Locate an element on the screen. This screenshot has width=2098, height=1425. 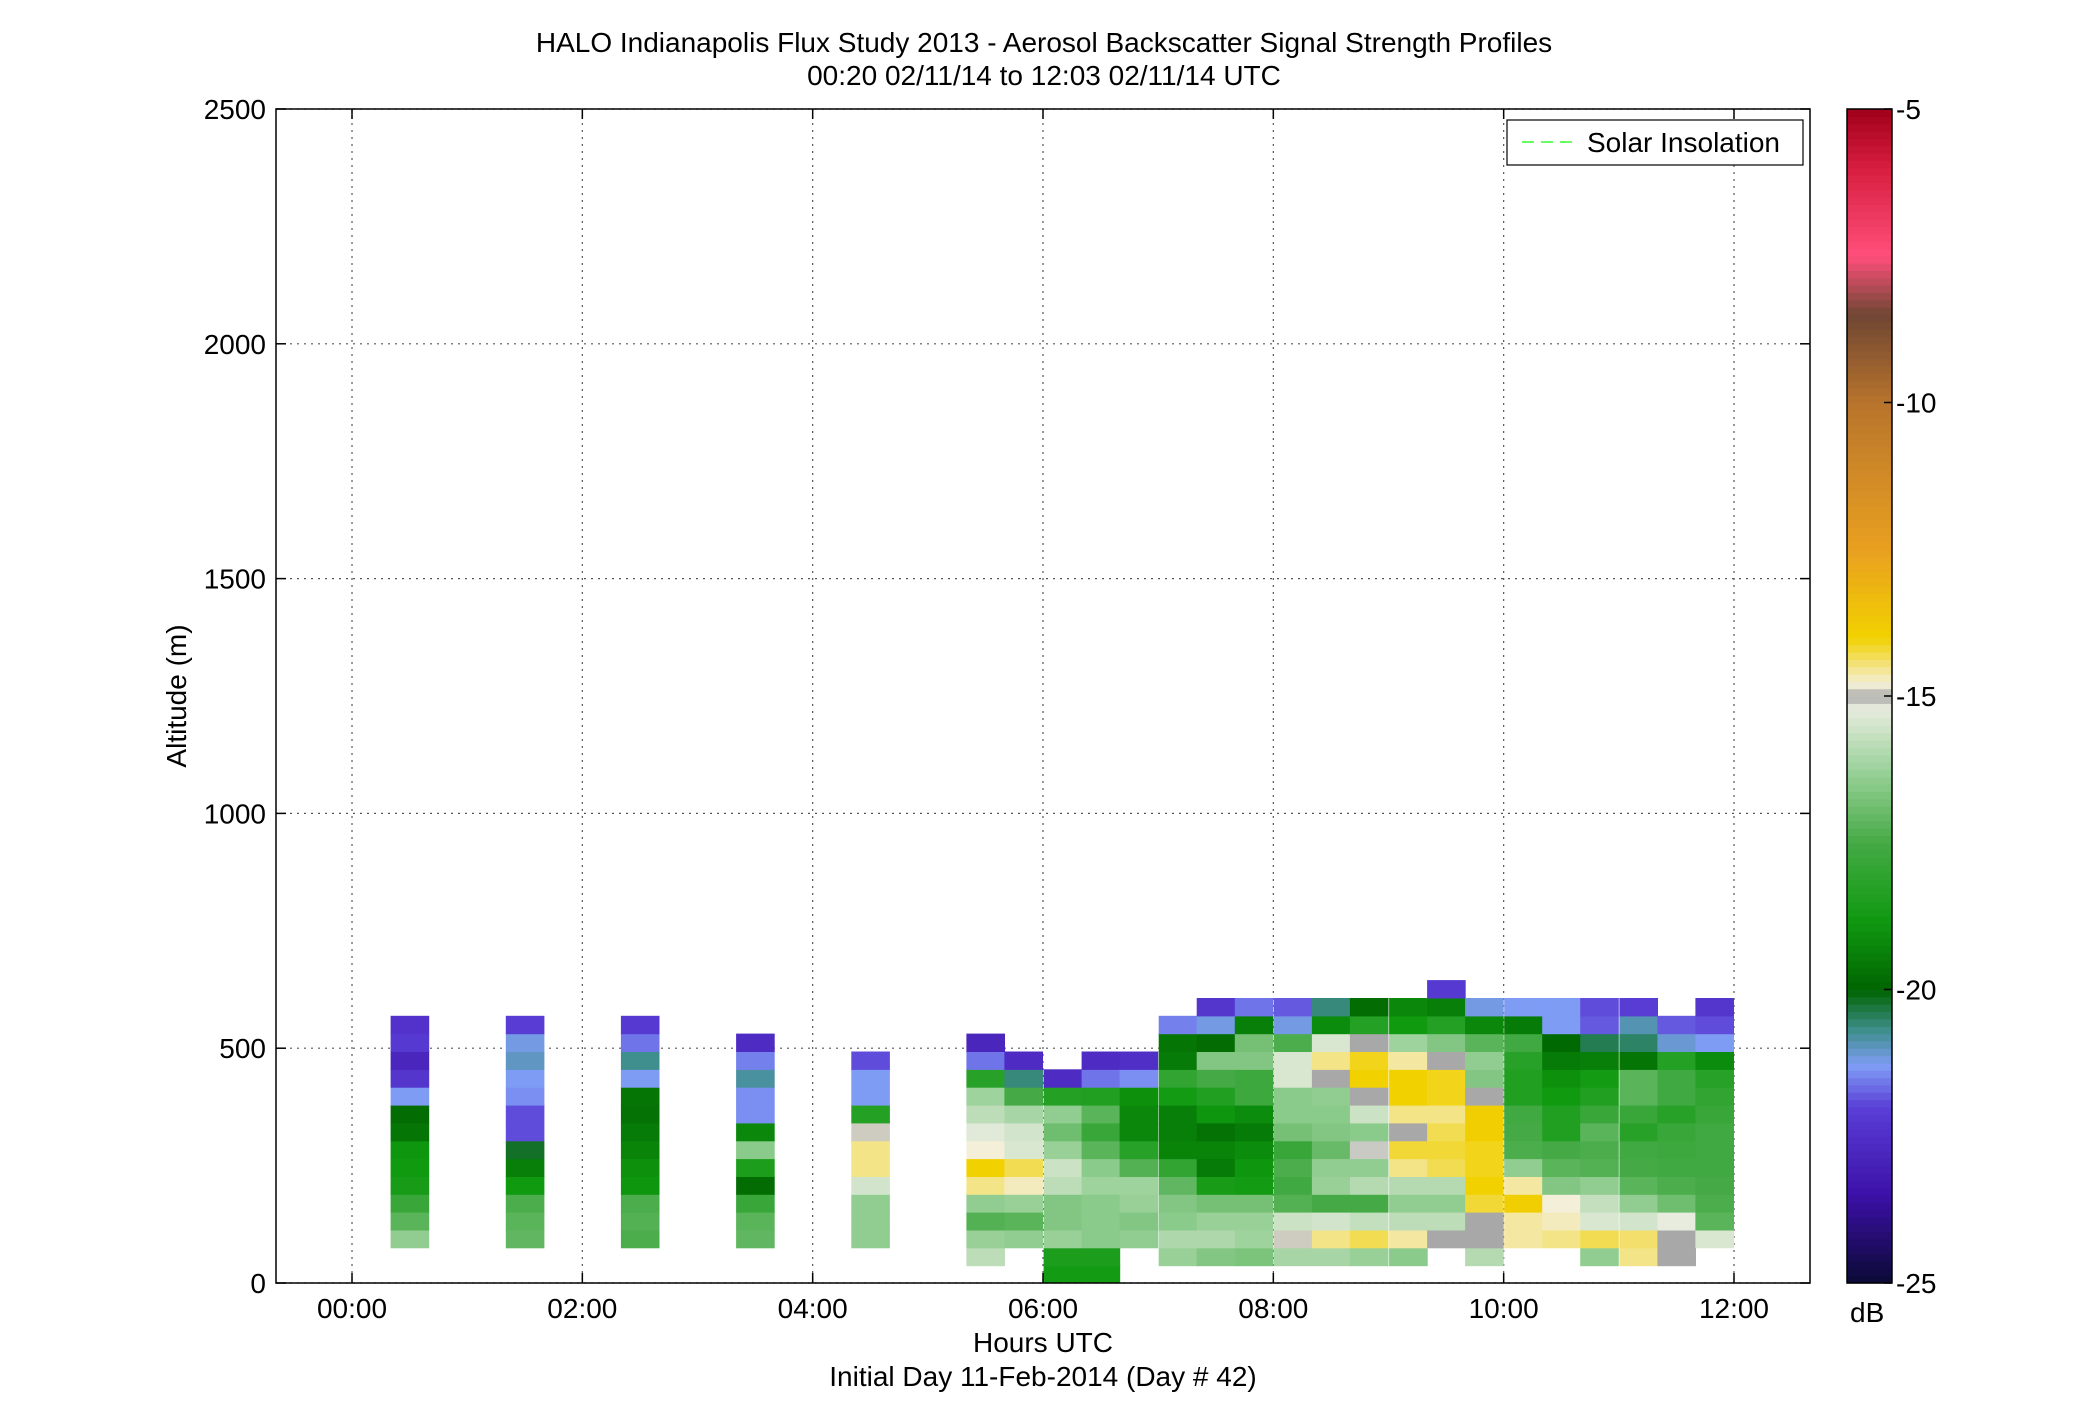
x-tick-label: 06:00 is located at coordinates (1043, 1308).